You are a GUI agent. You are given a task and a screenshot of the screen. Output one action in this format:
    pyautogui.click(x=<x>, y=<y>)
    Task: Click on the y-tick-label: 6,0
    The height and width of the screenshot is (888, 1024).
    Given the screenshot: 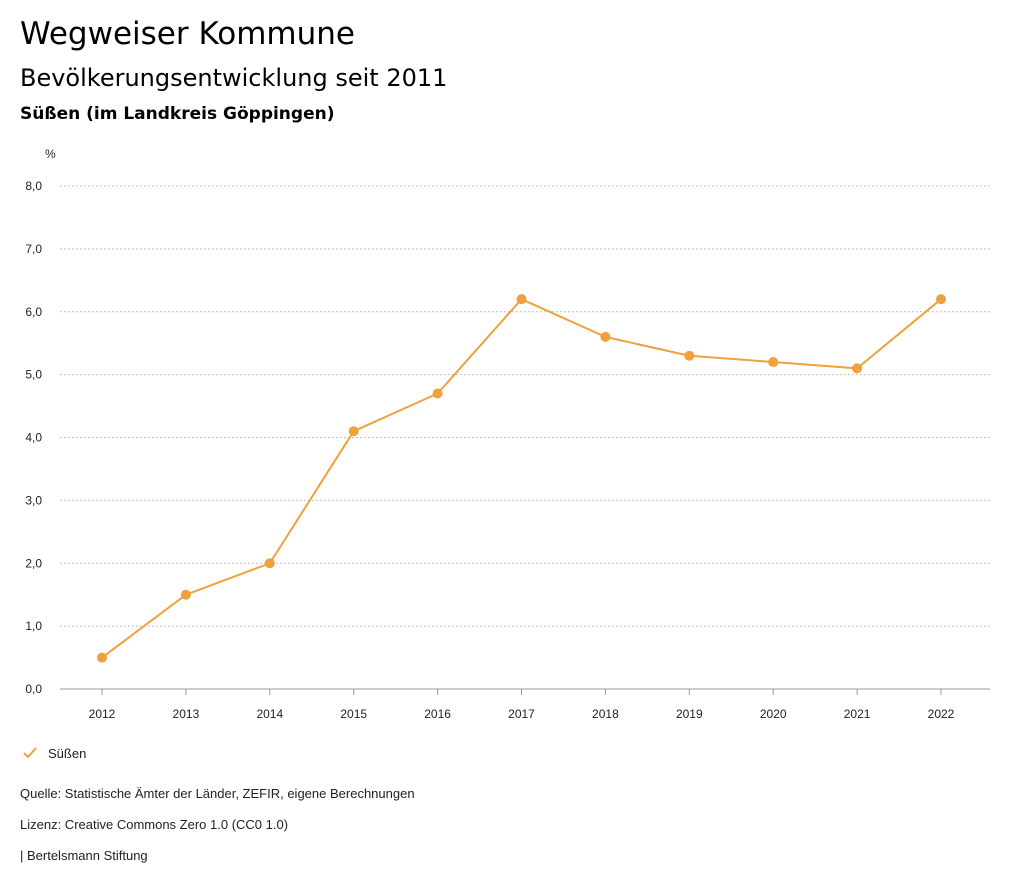 What is the action you would take?
    pyautogui.click(x=33, y=312)
    